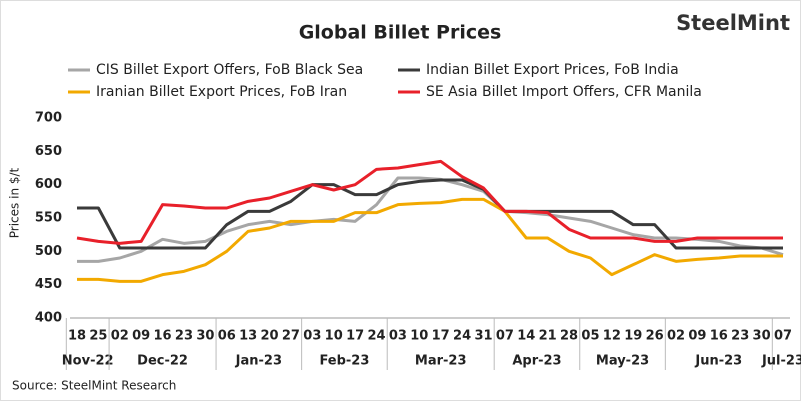 This screenshot has width=801, height=401. What do you see at coordinates (77, 336) in the screenshot?
I see `x-tick-label: 18` at bounding box center [77, 336].